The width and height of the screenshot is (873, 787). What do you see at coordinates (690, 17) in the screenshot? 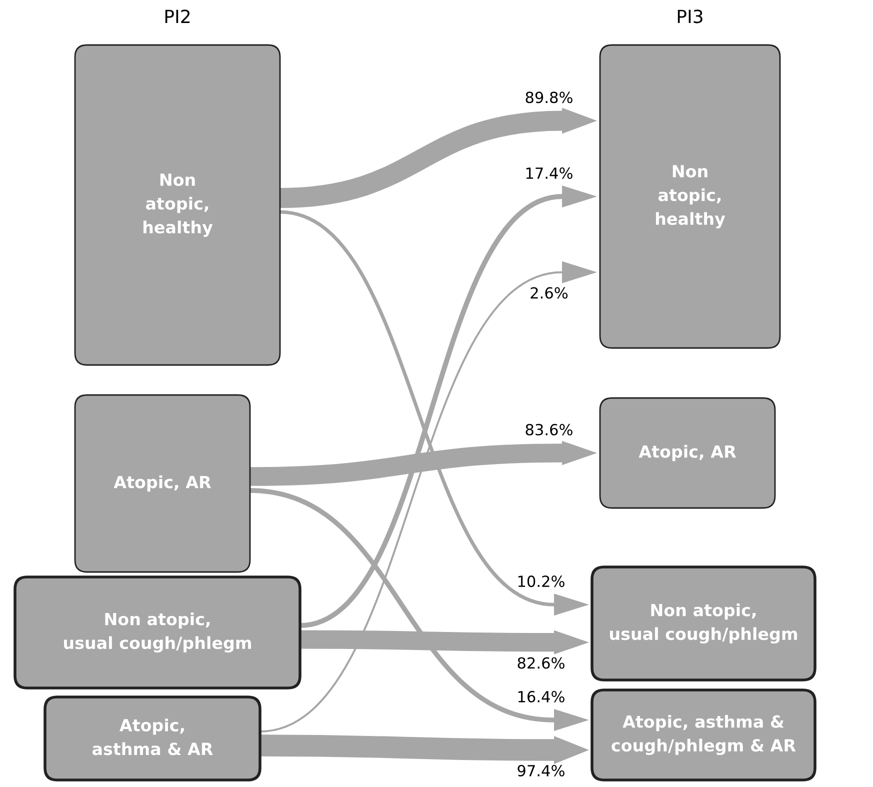
I see `text: PI3` at bounding box center [690, 17].